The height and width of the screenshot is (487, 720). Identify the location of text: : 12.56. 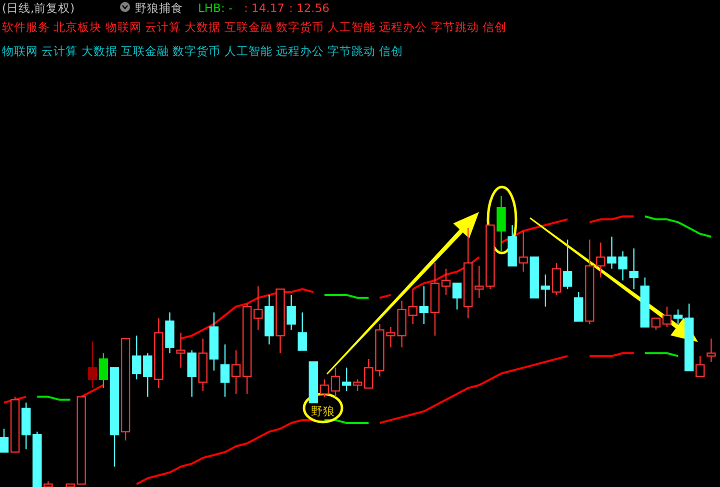
(309, 8).